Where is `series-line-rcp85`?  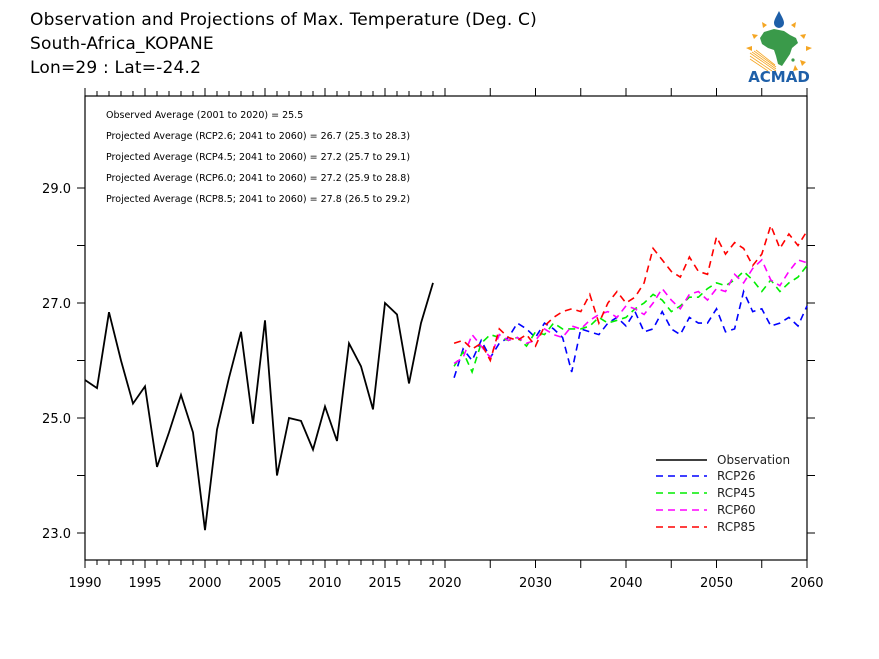 series-line-rcp85 is located at coordinates (630, 293).